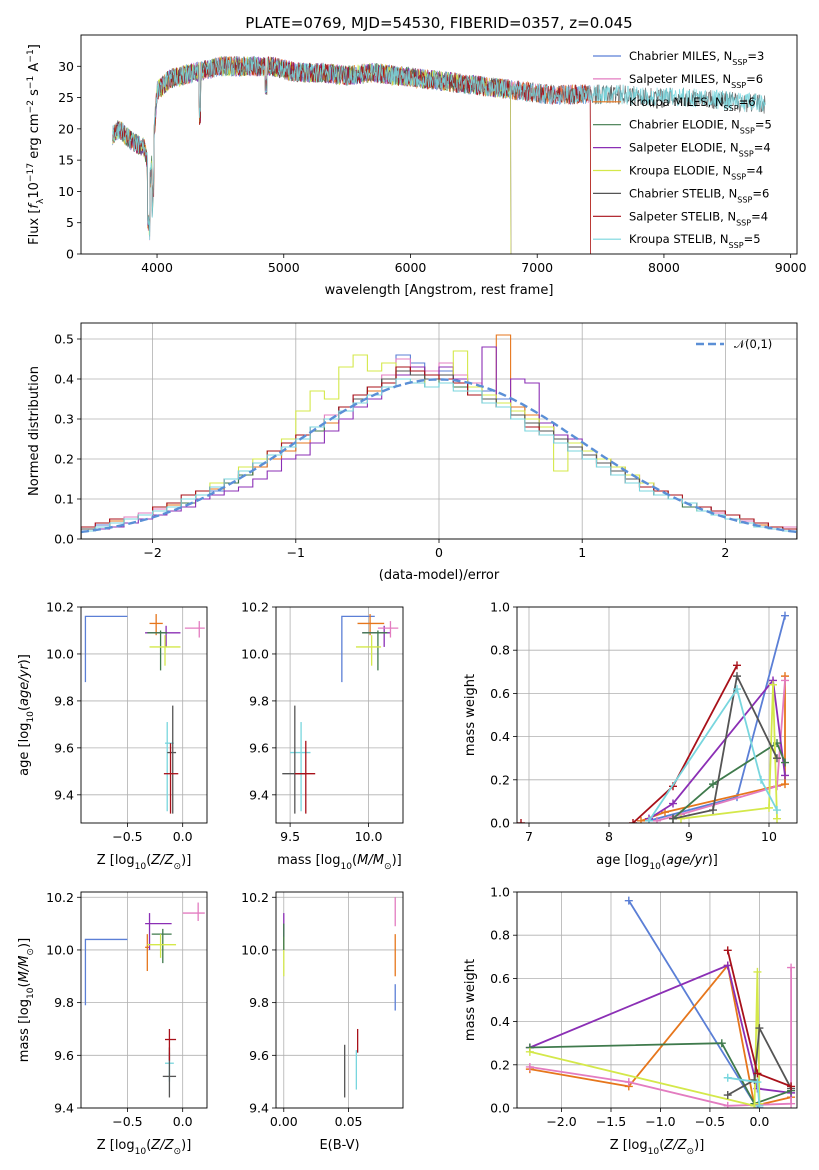 The height and width of the screenshot is (1170, 819). Describe the element at coordinates (696, 58) in the screenshot. I see `legend-label: Chabrier MILES, NSSP=3` at that location.